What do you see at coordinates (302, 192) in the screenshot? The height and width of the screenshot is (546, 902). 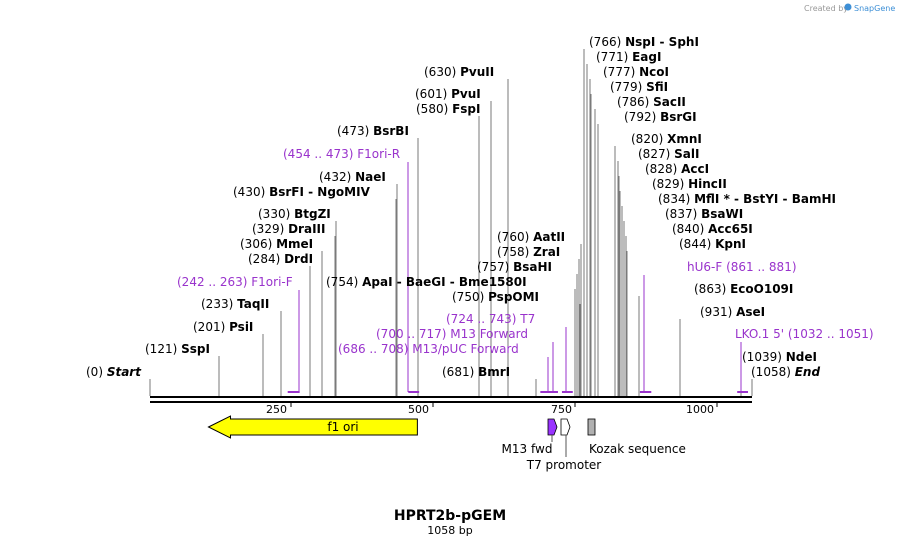 I see `site-label: (430) BsrFI - NgoMIV` at bounding box center [302, 192].